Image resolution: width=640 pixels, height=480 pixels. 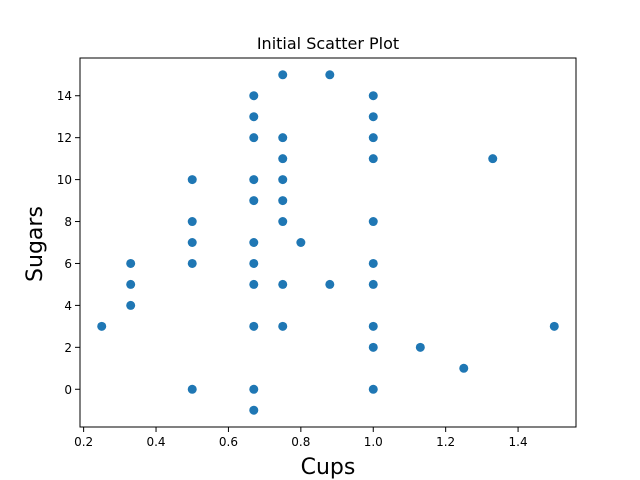 What do you see at coordinates (68, 222) in the screenshot?
I see `y-tick-label: 8` at bounding box center [68, 222].